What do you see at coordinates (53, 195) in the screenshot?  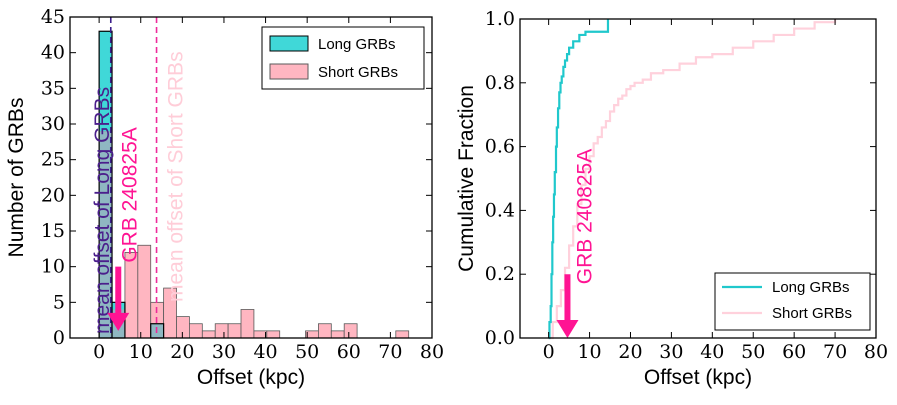 I see `y-tick-label: 20` at bounding box center [53, 195].